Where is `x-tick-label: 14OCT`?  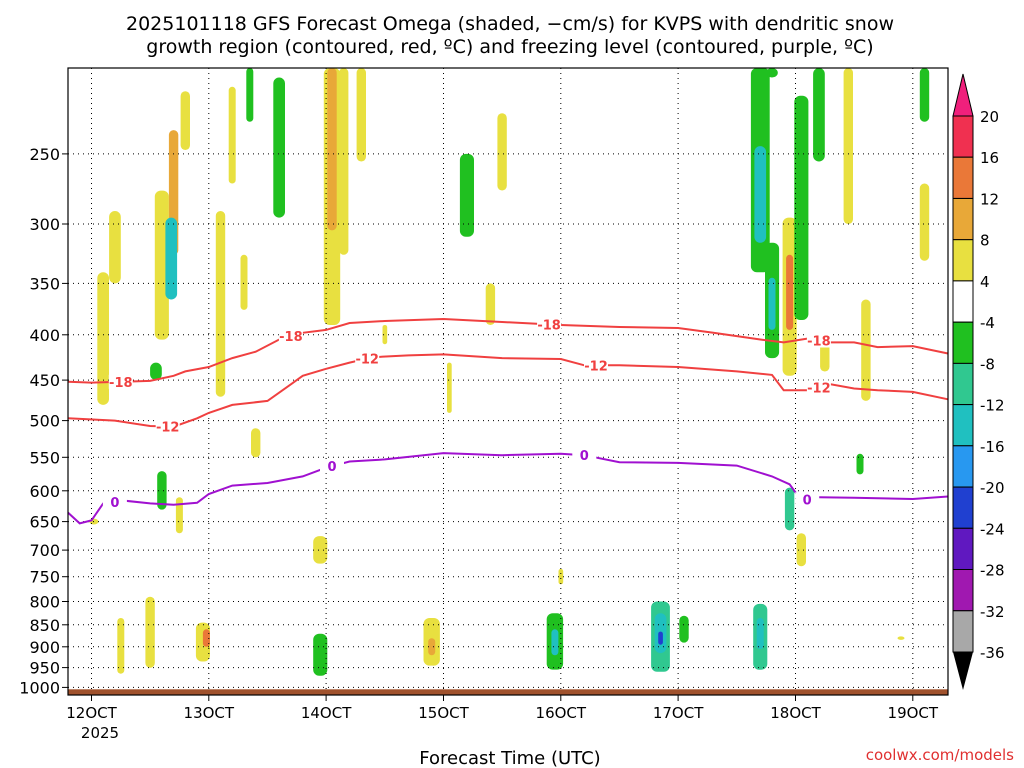
x-tick-label: 14OCT is located at coordinates (326, 713).